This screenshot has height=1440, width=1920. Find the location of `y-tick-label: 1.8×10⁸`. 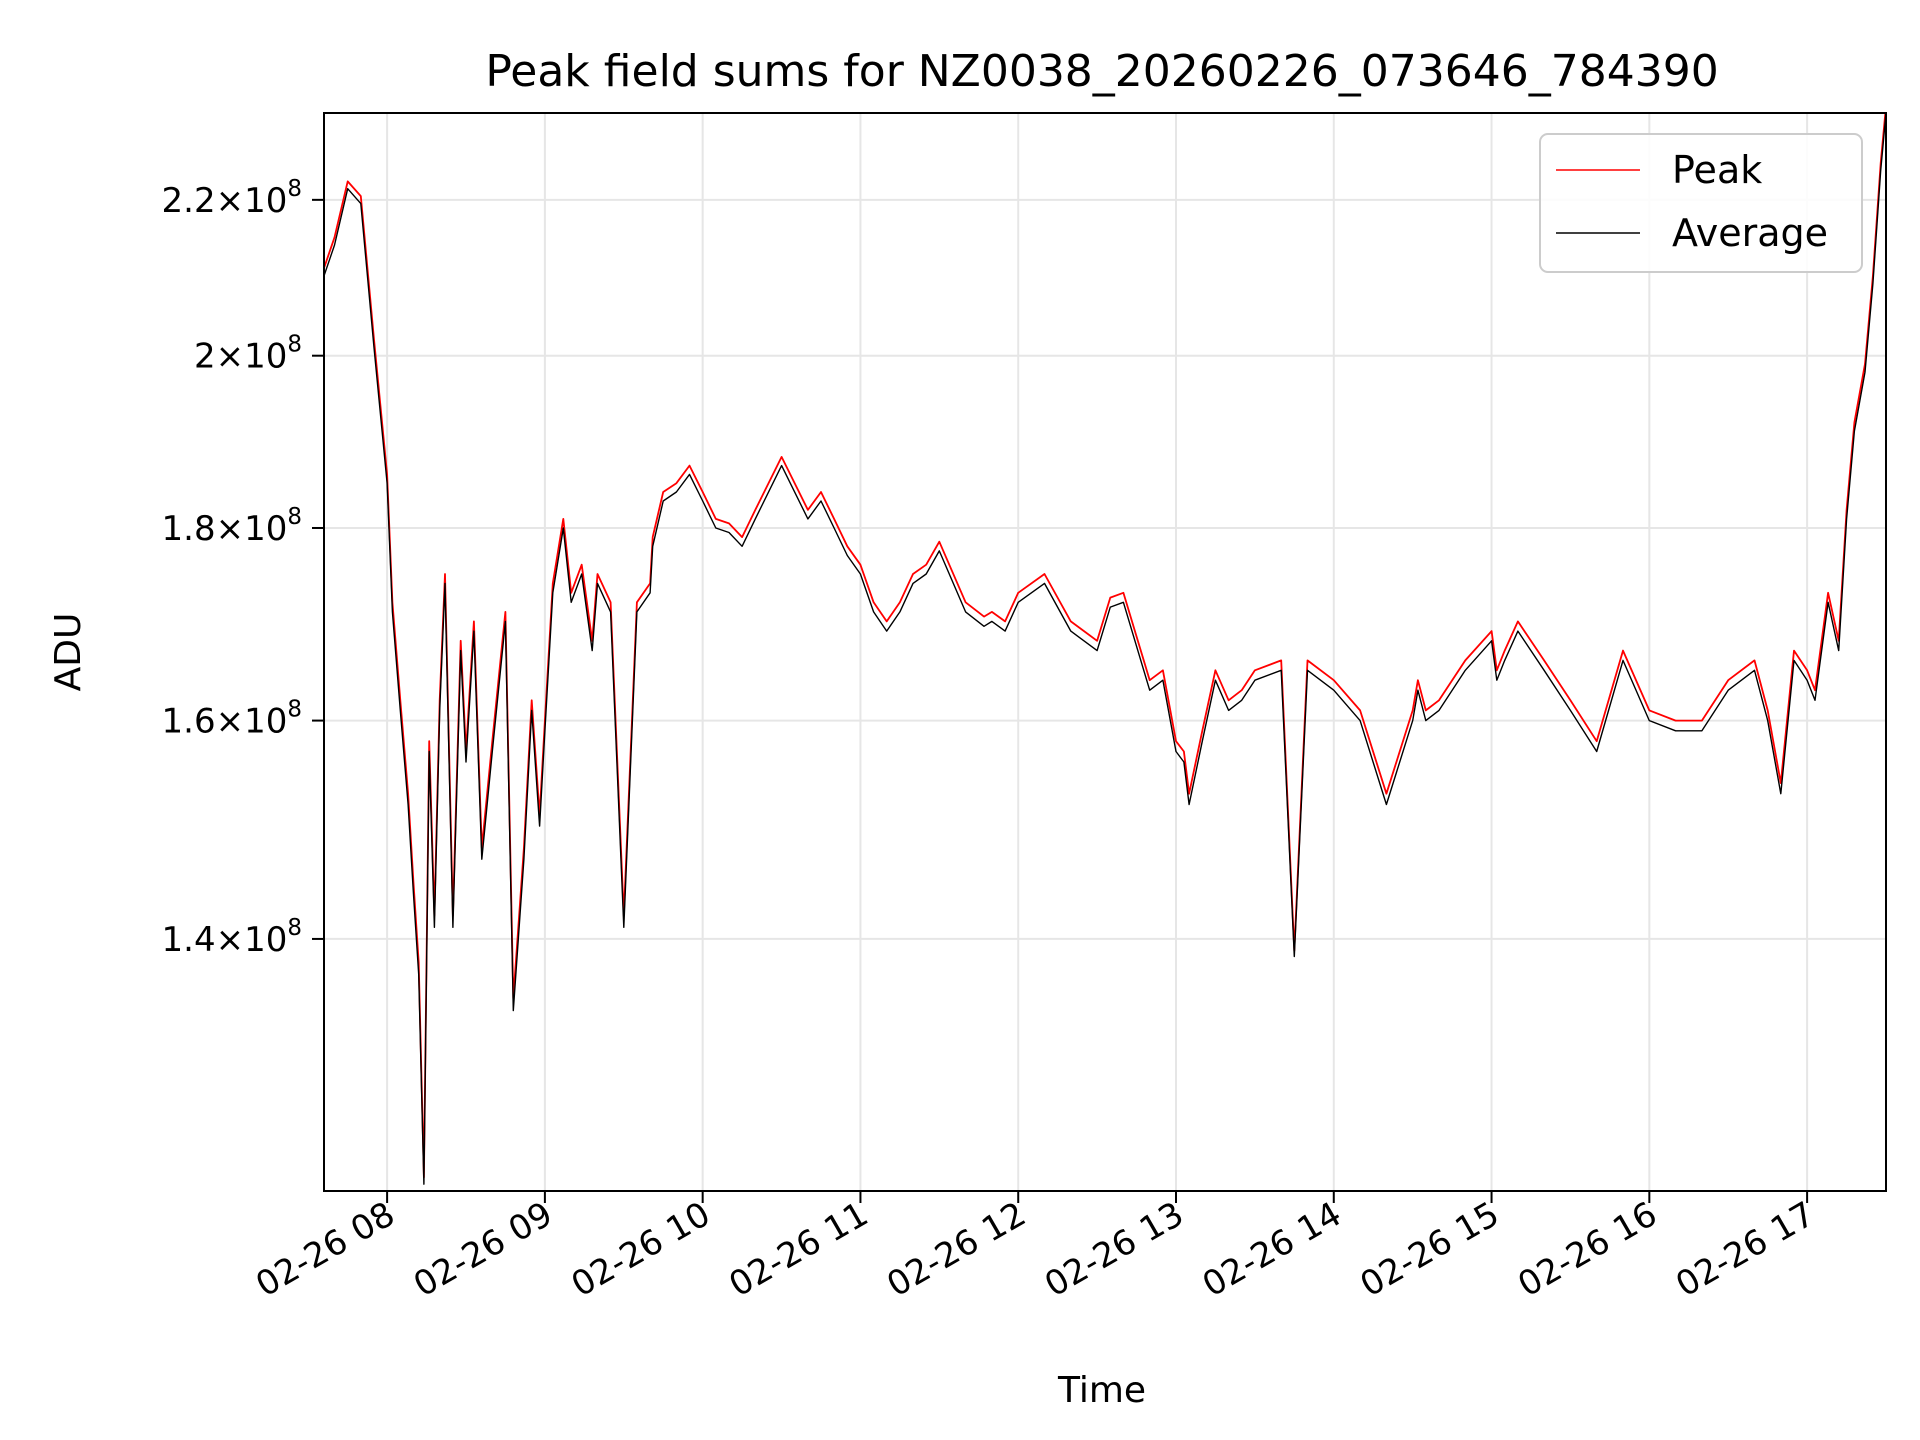

y-tick-label: 1.8×10⁸ is located at coordinates (232, 526).